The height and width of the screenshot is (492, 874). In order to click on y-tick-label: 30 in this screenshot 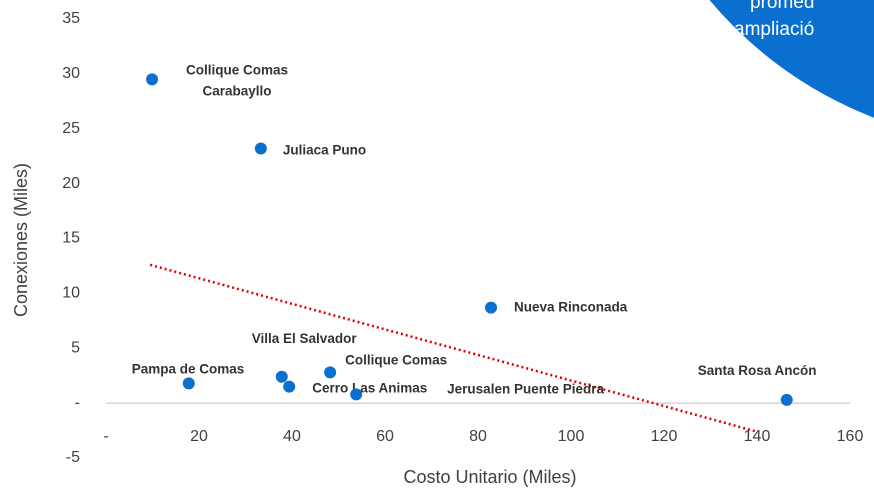, I will do `click(71, 73)`.